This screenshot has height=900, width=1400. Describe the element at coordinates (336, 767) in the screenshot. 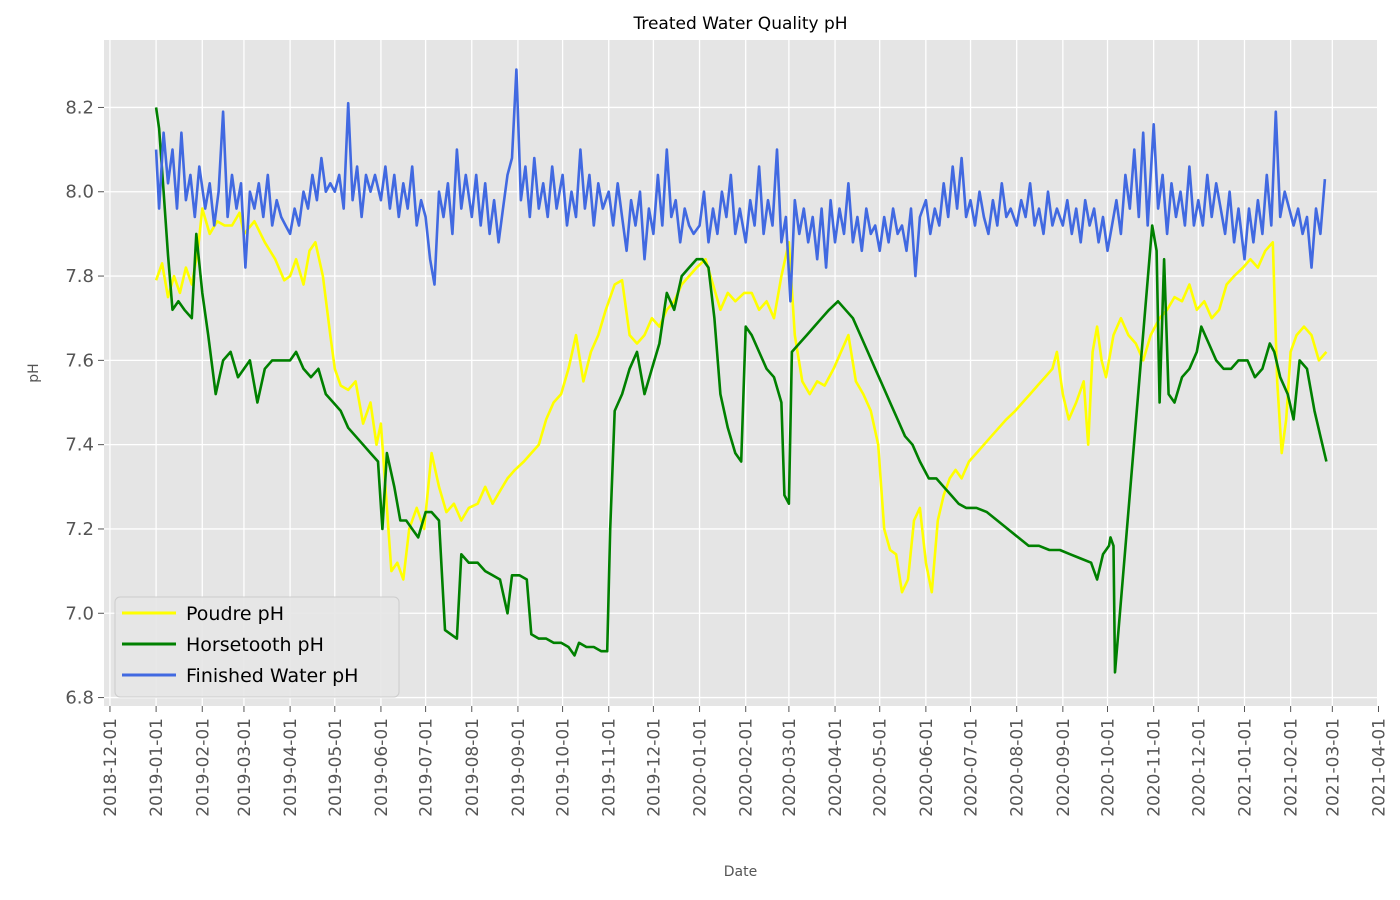

I see `x-tick-label: 2019-05-01` at that location.